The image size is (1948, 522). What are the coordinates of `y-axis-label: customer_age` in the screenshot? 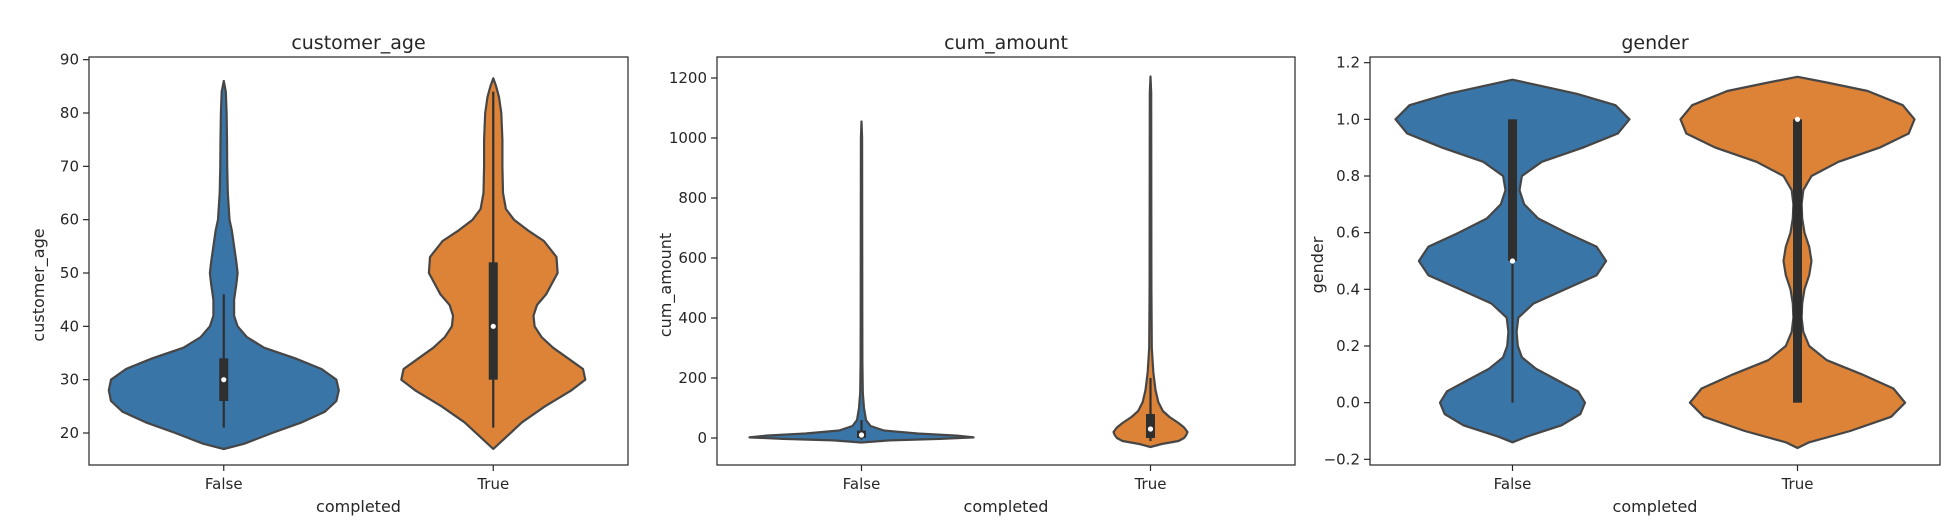 It's located at (39, 284).